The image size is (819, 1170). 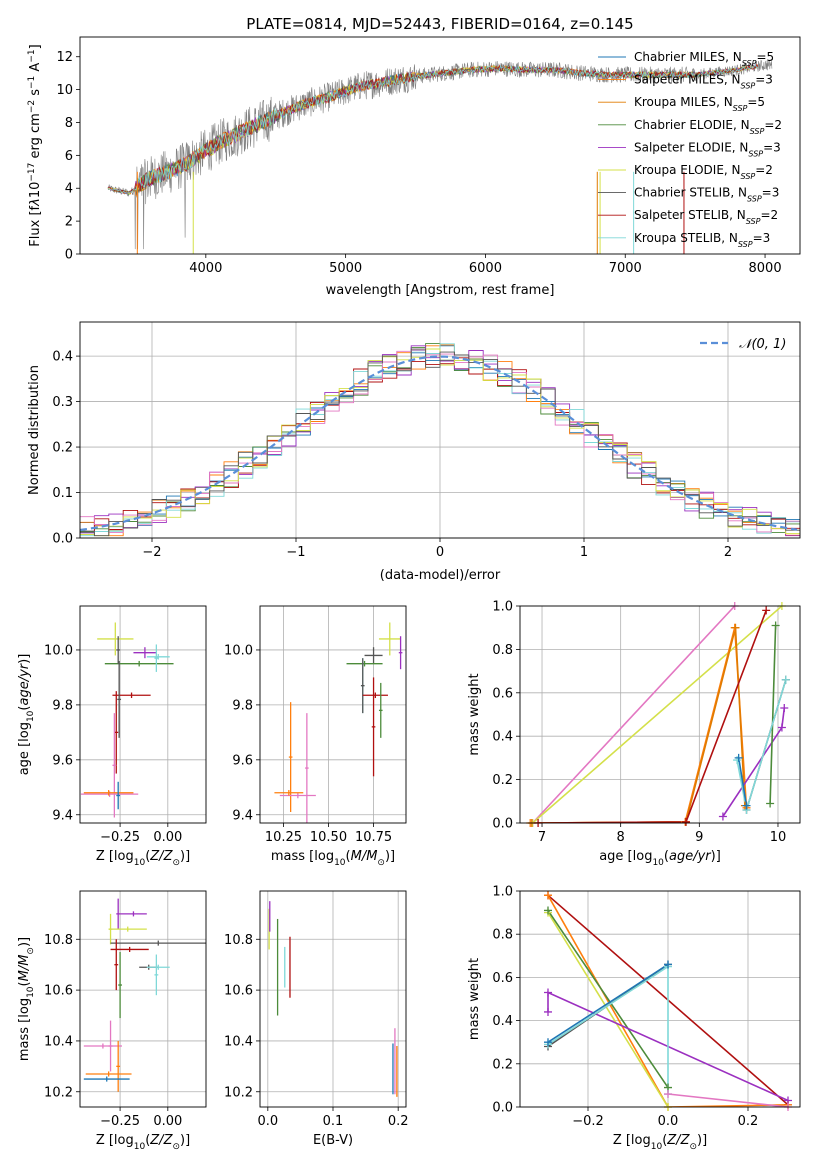 What do you see at coordinates (398, 1121) in the screenshot?
I see `x-tick-label: 0.2` at bounding box center [398, 1121].